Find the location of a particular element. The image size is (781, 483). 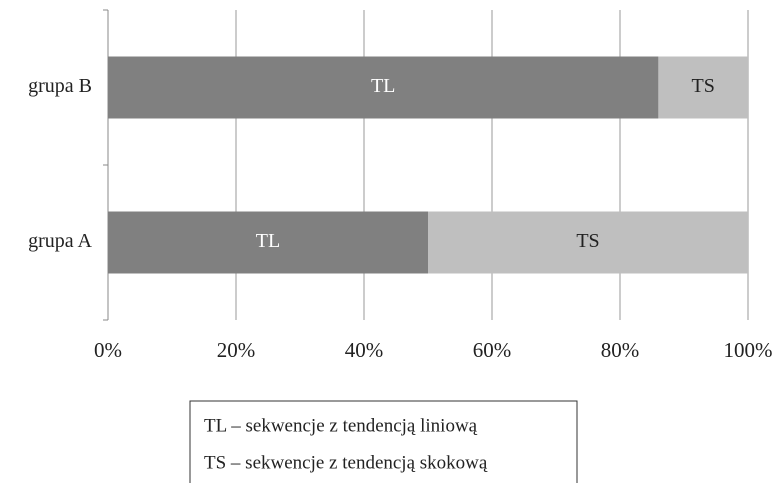

legend-text: TS – sekwencje z tendencją skokową is located at coordinates (346, 462).